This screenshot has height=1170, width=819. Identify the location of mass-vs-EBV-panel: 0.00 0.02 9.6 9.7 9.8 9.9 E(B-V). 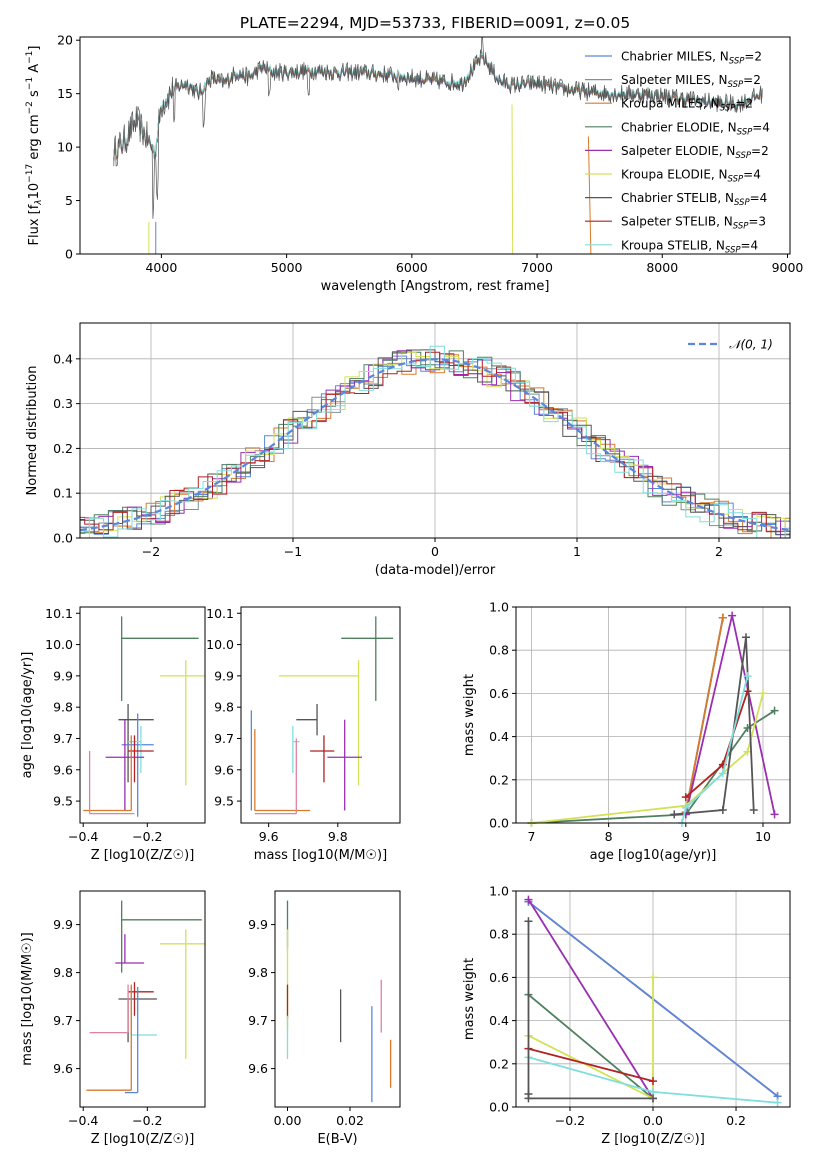
(324, 1018).